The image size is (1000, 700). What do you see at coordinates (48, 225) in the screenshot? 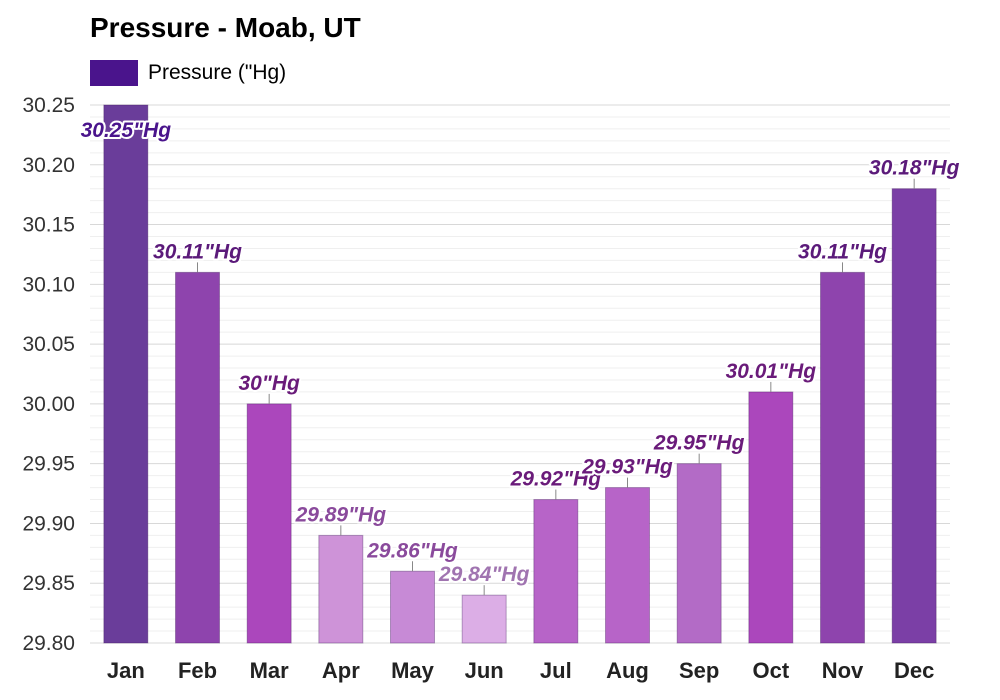
I see `y-tick-label: 30.15` at bounding box center [48, 225].